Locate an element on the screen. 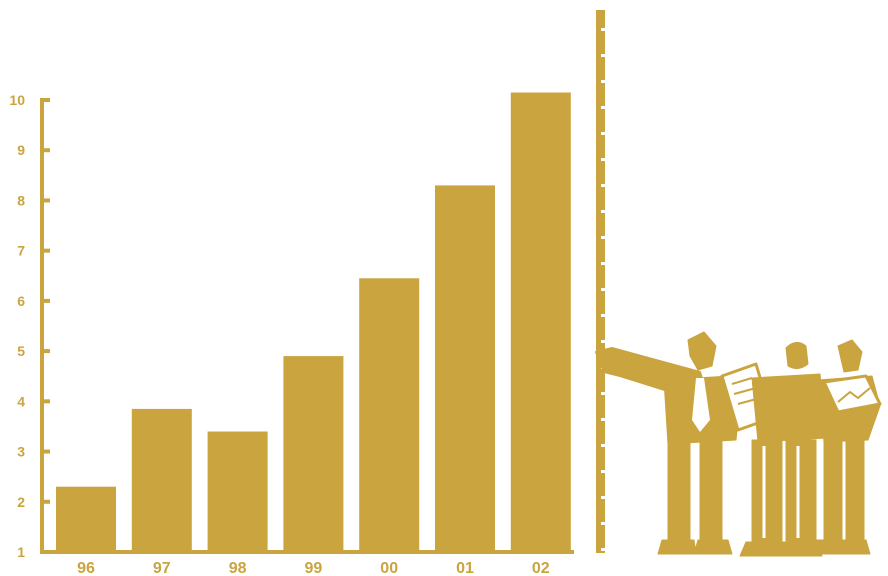  y-axis-line is located at coordinates (42, 326).